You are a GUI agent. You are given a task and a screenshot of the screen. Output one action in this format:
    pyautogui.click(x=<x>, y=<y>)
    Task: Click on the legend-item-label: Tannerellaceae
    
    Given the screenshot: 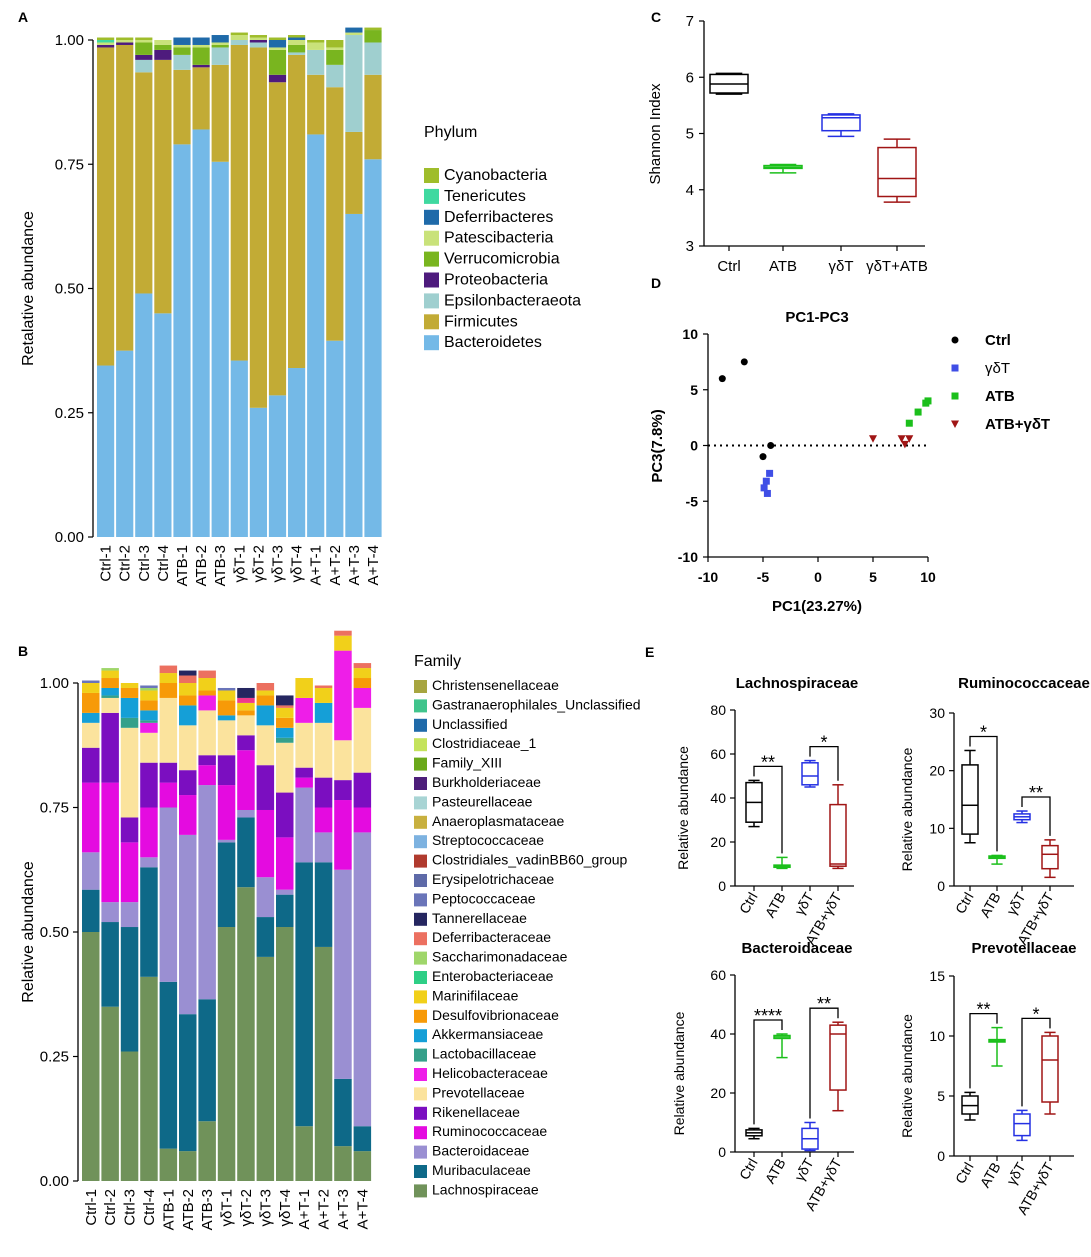 What is the action you would take?
    pyautogui.click(x=479, y=918)
    